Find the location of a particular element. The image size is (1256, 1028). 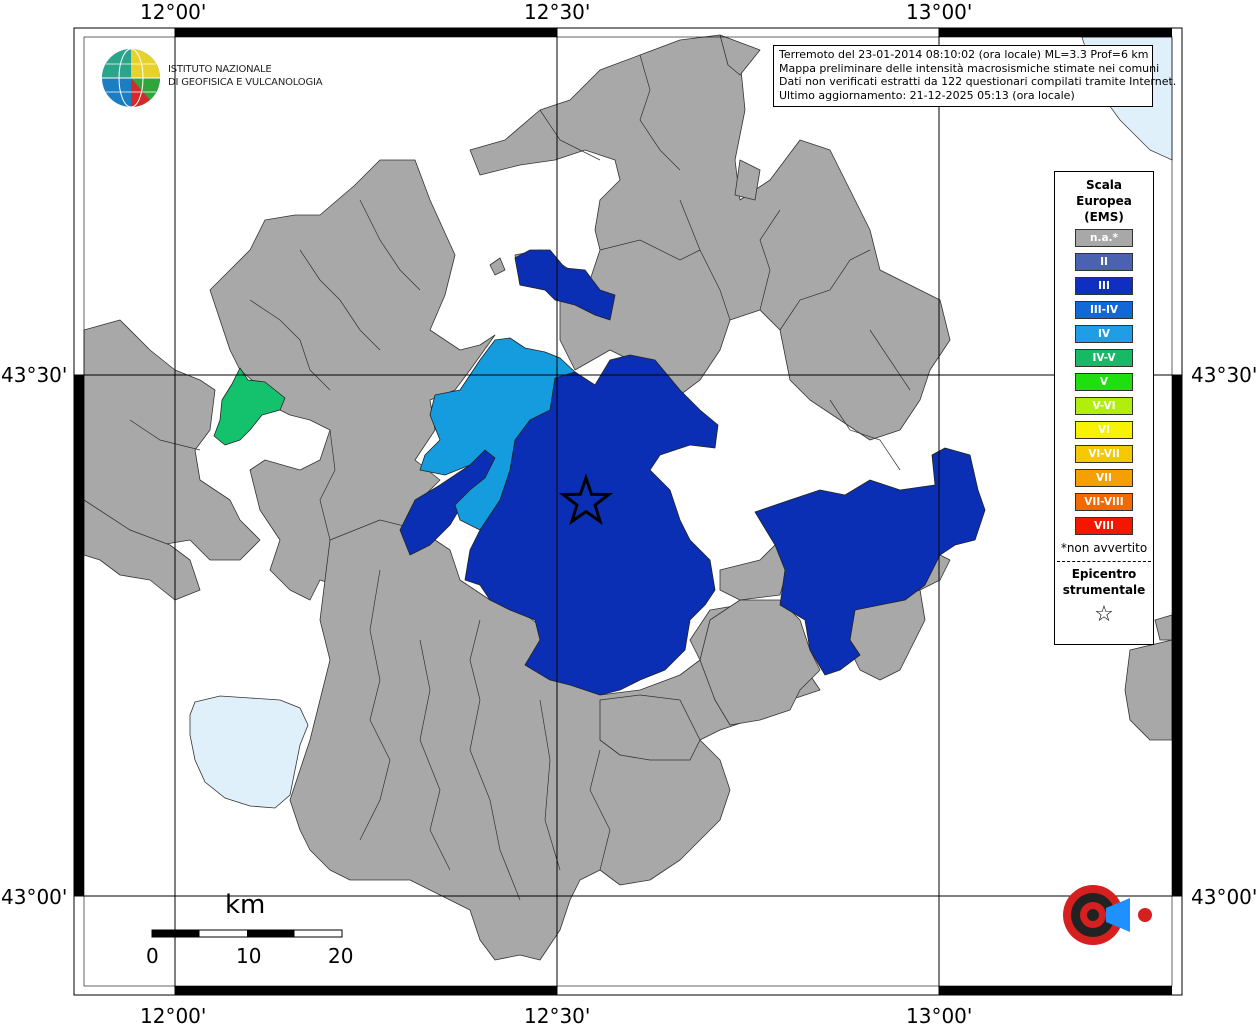

lon-label-top-12-00: 12°00' is located at coordinates (173, 12).